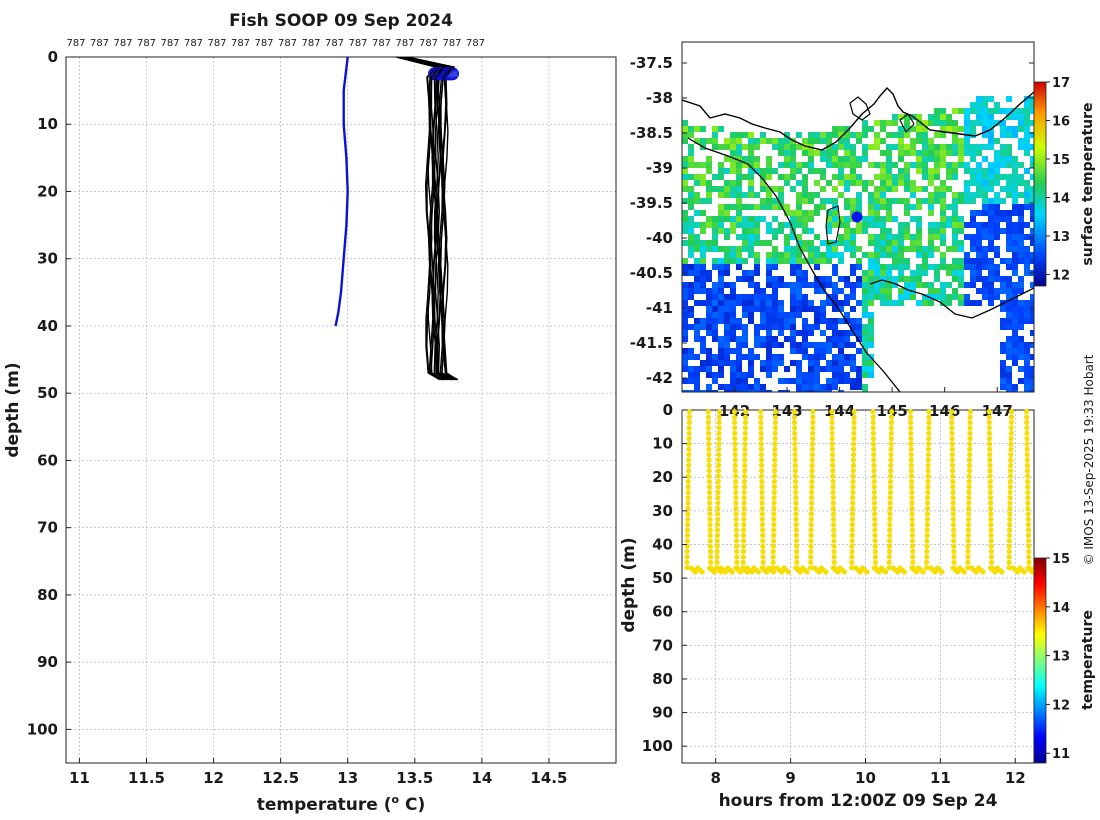 This screenshot has height=820, width=1100. I want to click on depth-time-ytick-label: 70, so click(662, 645).